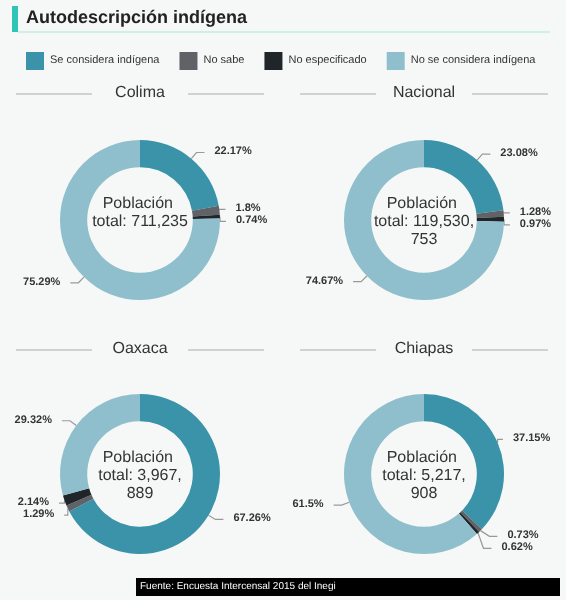  Describe the element at coordinates (424, 92) in the screenshot. I see `slice-label: Nacional` at that location.